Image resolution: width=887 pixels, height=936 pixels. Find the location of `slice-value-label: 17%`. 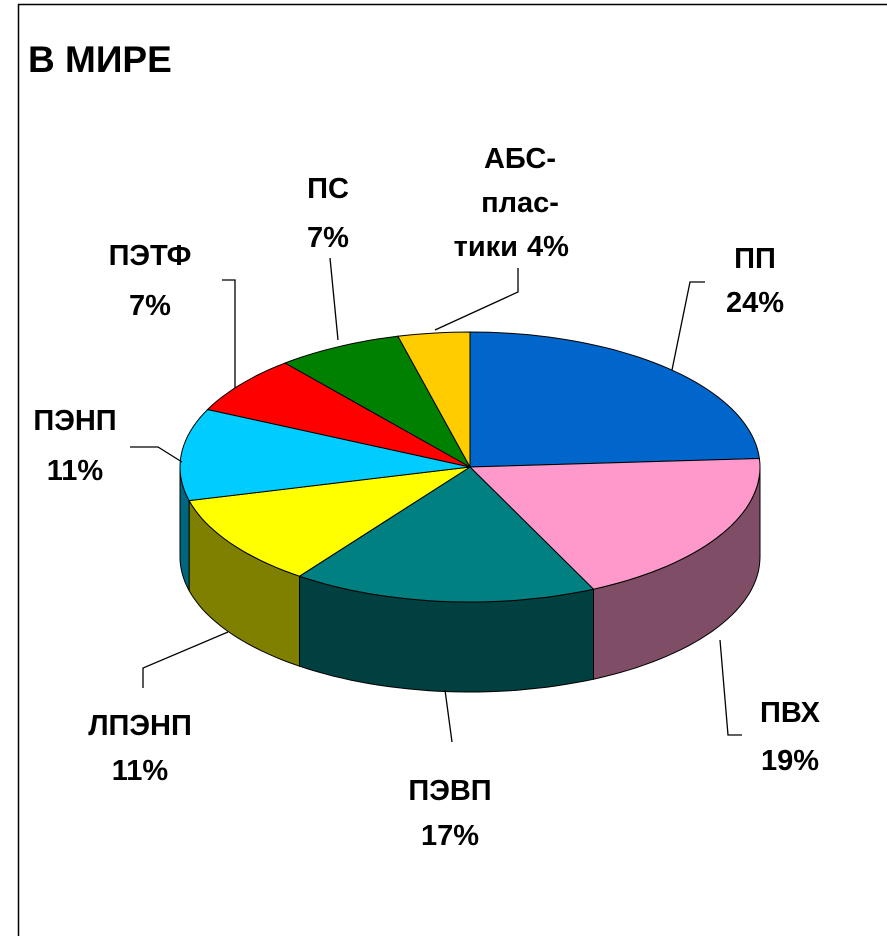

slice-value-label: 17% is located at coordinates (450, 836).